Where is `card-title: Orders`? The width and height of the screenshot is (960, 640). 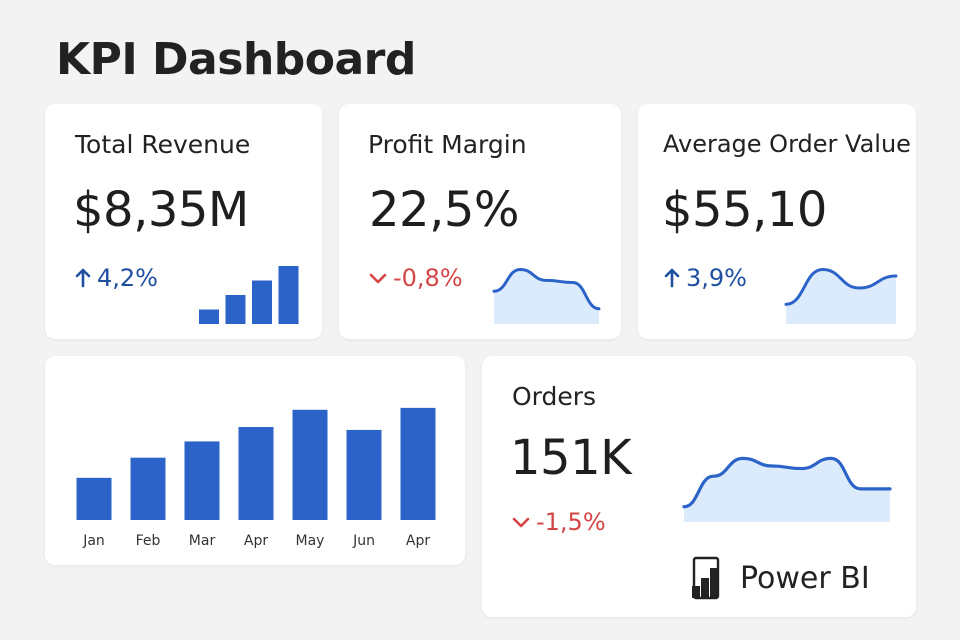 card-title: Orders is located at coordinates (554, 396).